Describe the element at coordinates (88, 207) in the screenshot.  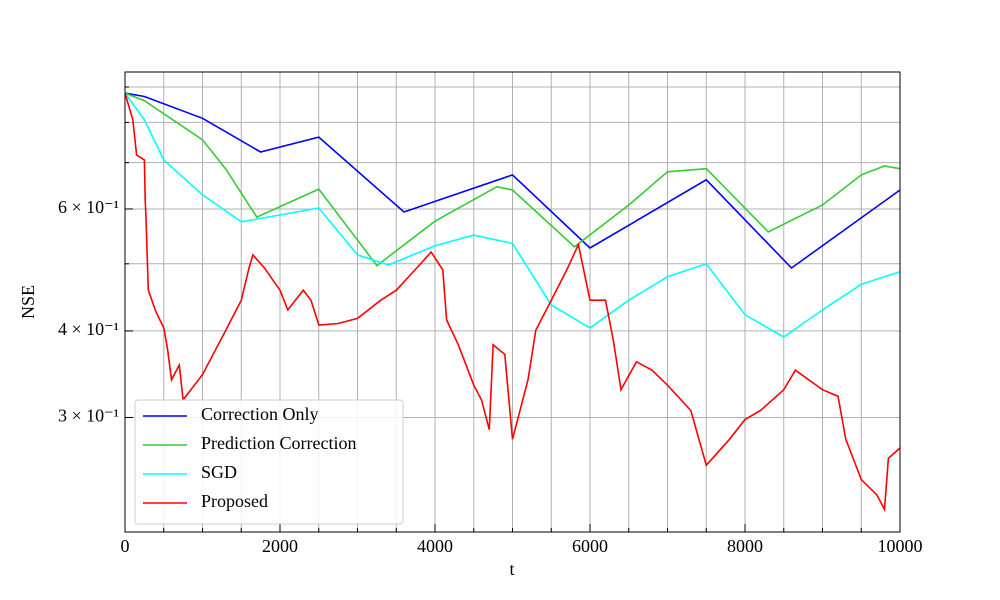
I see `y-tick-label: 6 × 10⁻¹` at that location.